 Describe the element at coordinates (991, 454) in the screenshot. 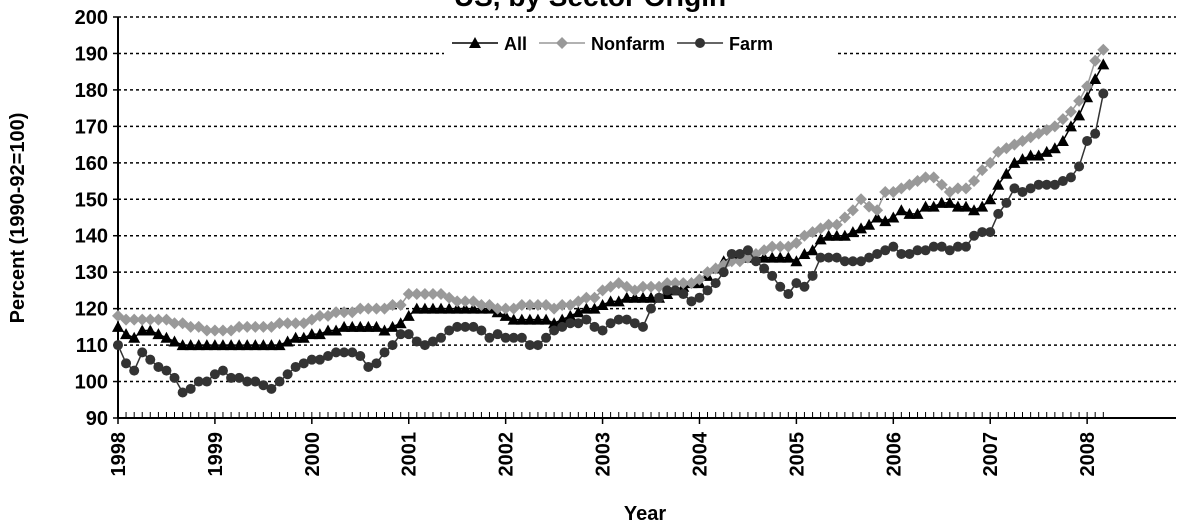

I see `x-tick-label: 2007` at that location.